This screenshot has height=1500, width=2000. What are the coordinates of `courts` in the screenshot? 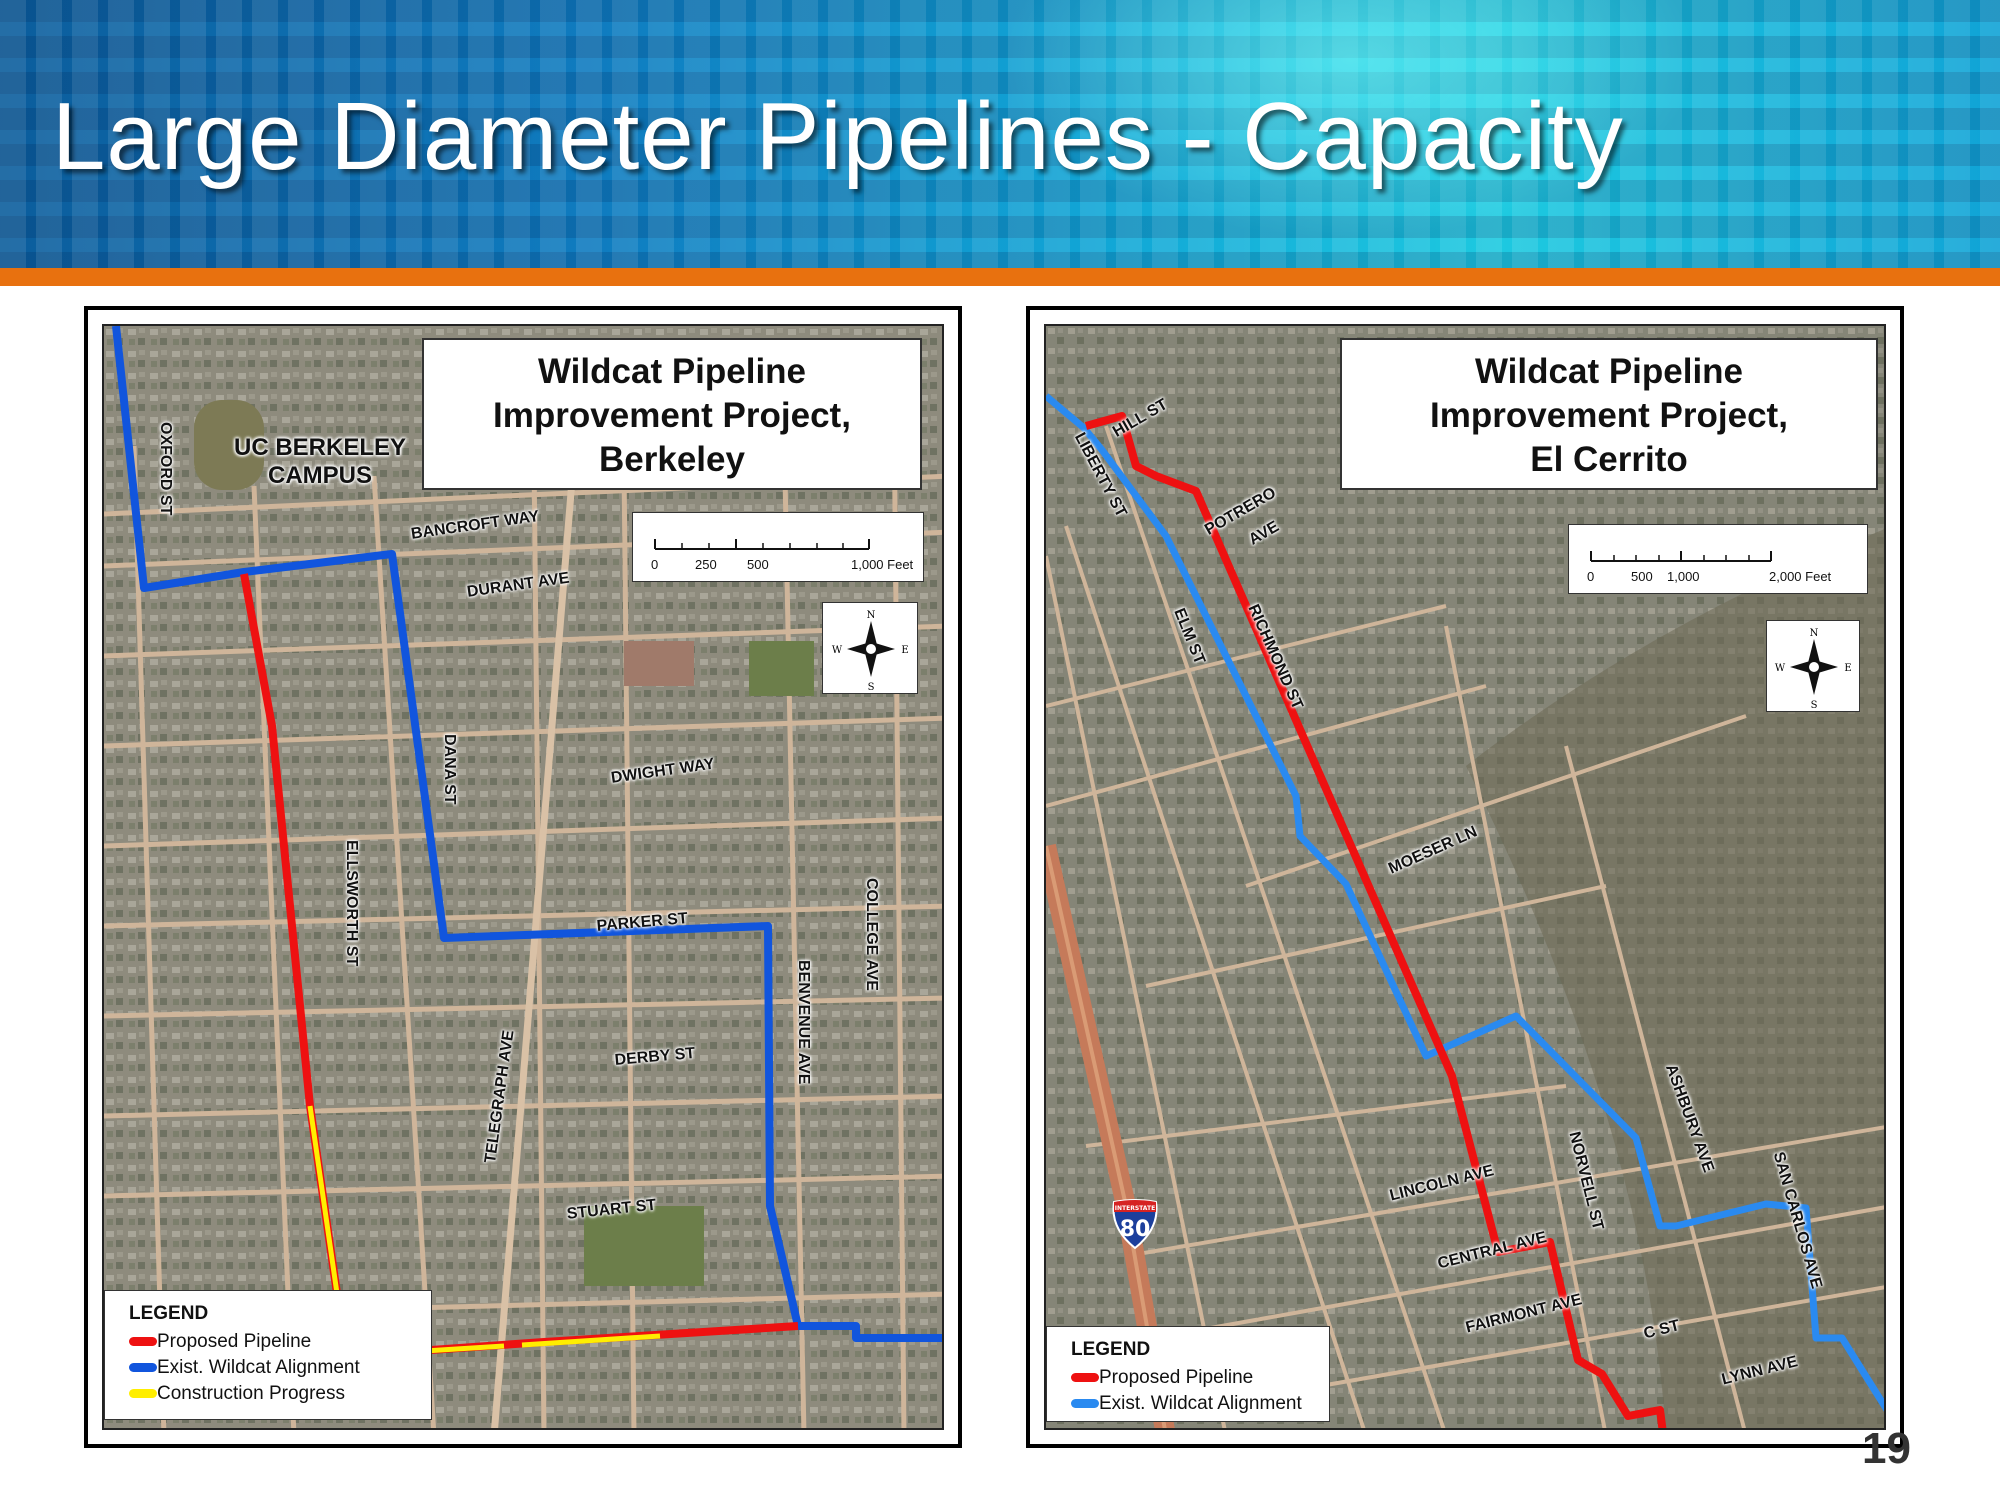 It's located at (659, 663).